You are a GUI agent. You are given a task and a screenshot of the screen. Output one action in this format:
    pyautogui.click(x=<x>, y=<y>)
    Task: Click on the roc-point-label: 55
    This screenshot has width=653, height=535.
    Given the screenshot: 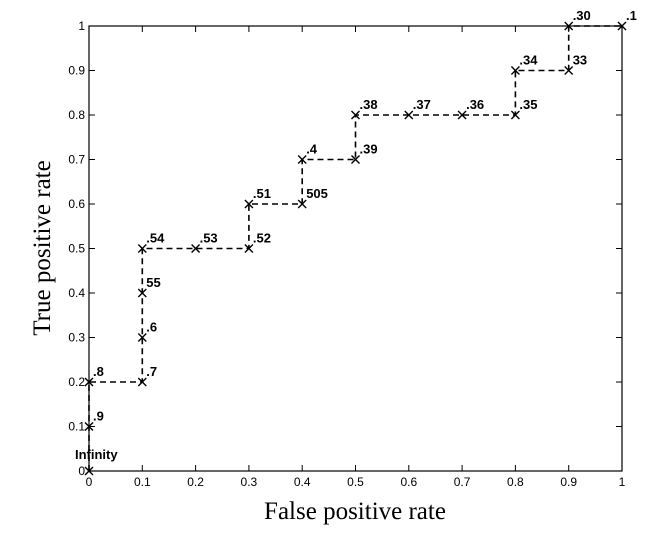 What is the action you would take?
    pyautogui.click(x=153, y=282)
    